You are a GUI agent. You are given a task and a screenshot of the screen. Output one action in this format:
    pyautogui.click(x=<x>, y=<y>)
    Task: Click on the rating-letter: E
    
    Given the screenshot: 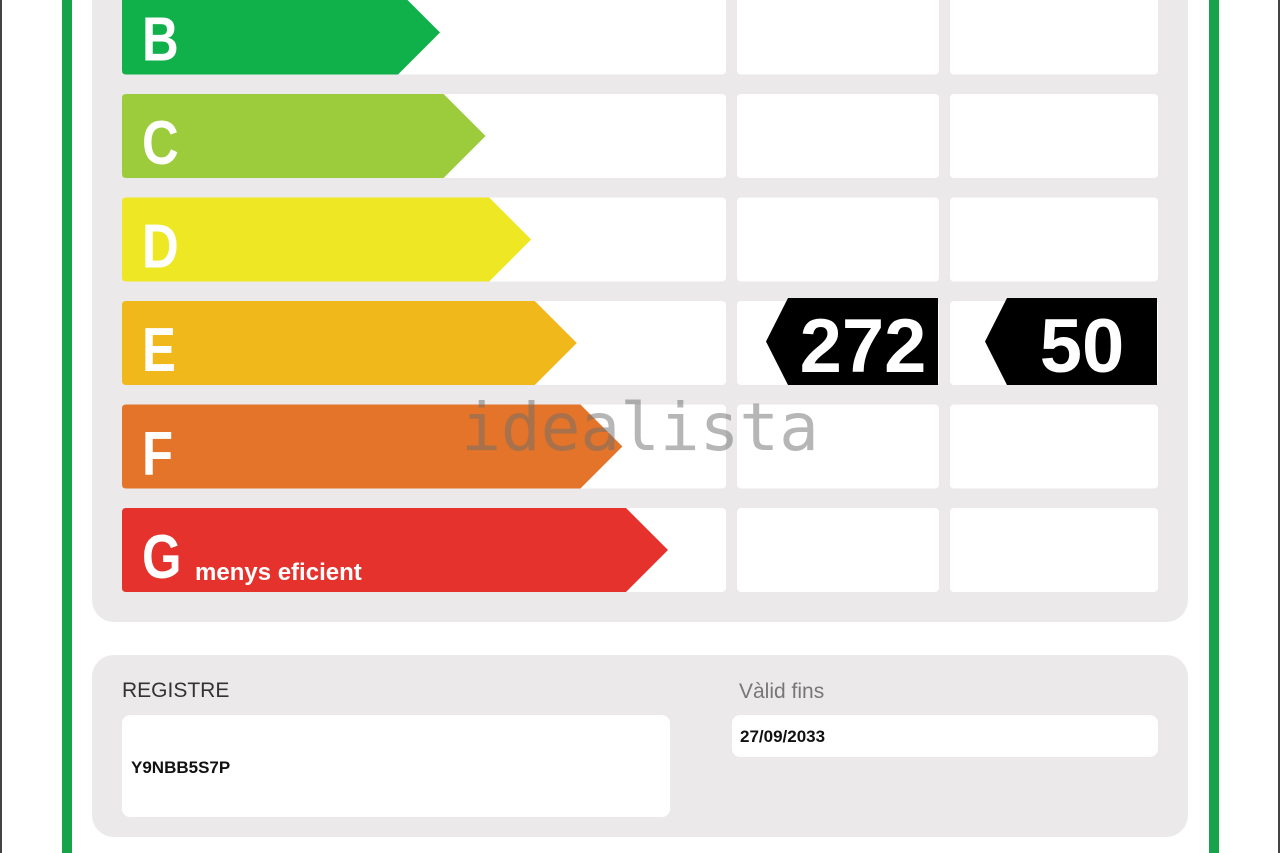 What is the action you would take?
    pyautogui.click(x=159, y=350)
    